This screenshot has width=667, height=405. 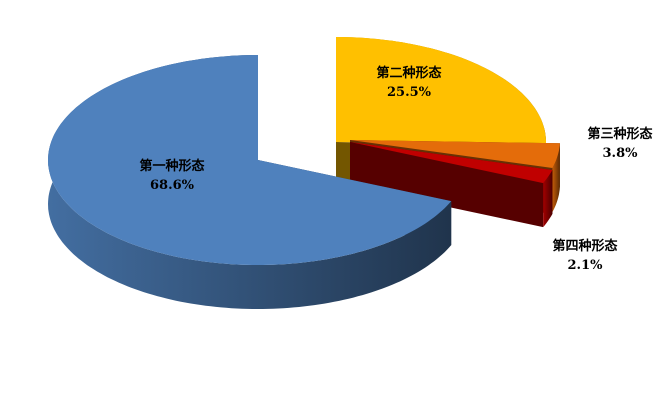 What do you see at coordinates (619, 144) in the screenshot?
I see `label-slice-3: 第三种形态 3.8%` at bounding box center [619, 144].